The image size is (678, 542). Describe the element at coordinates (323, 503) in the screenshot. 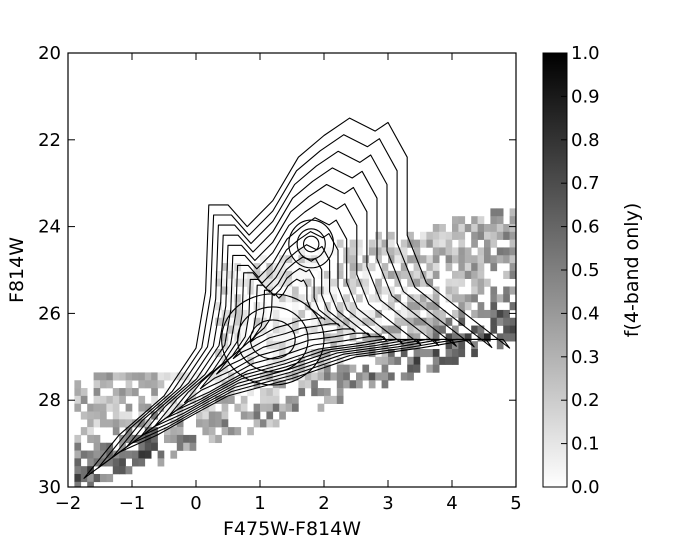

I see `x-tick-label: 2` at that location.